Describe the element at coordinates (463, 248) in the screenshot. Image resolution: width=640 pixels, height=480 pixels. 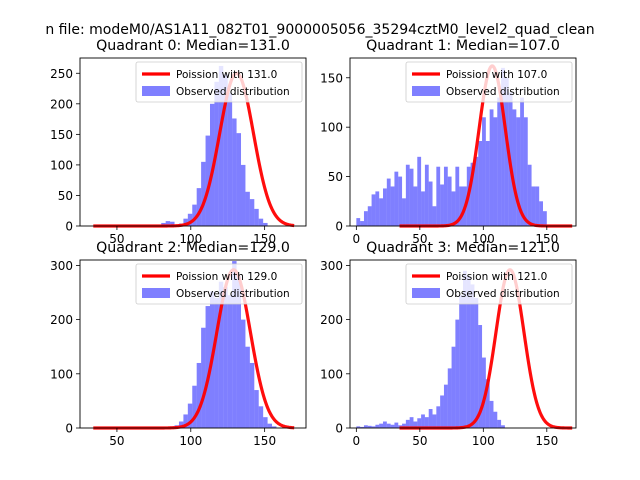
I see `subplot-title: Quadrant 3: Median=121.0` at that location.